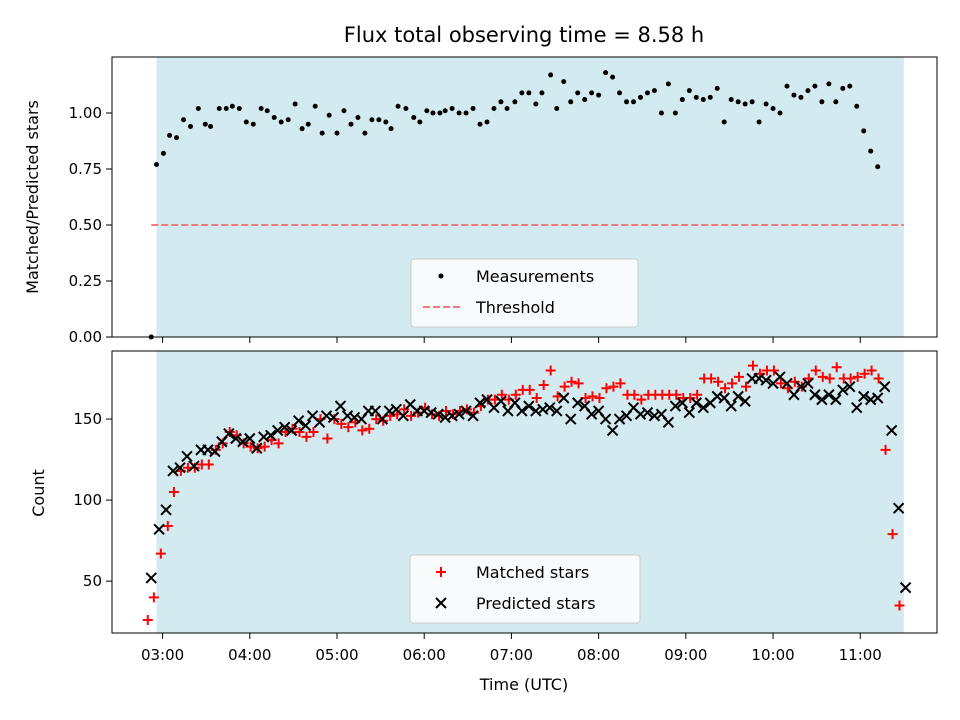 This screenshot has height=720, width=960. Describe the element at coordinates (87, 419) in the screenshot. I see `bottom-y-tick-label: 150` at that location.